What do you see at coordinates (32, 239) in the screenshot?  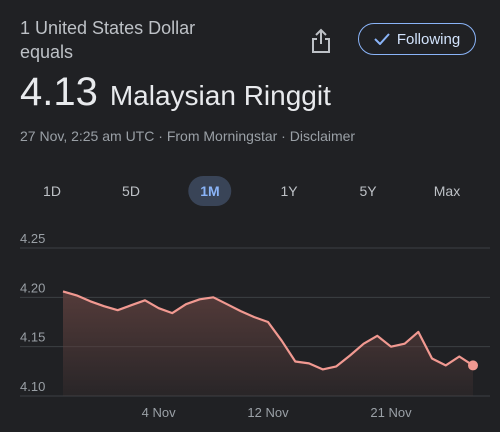 I see `y-tick-label: 4.25` at bounding box center [32, 239].